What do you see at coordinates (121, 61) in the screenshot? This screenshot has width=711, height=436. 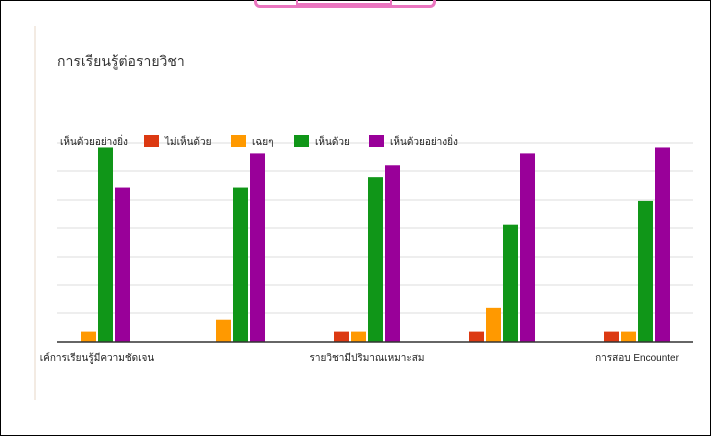 I see `chart-title: การเรียนรู้ต่อรายวิชา` at bounding box center [121, 61].